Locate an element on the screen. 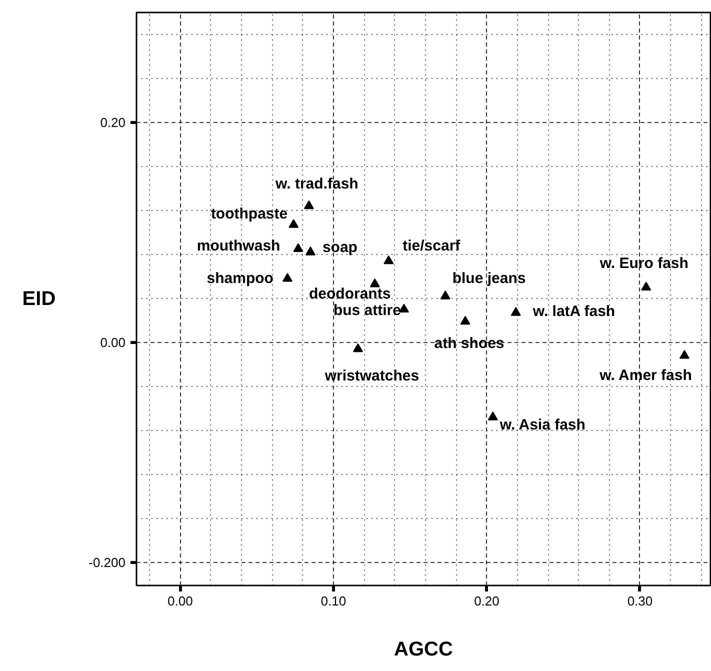  series-label: w. Euro fash is located at coordinates (643, 263).